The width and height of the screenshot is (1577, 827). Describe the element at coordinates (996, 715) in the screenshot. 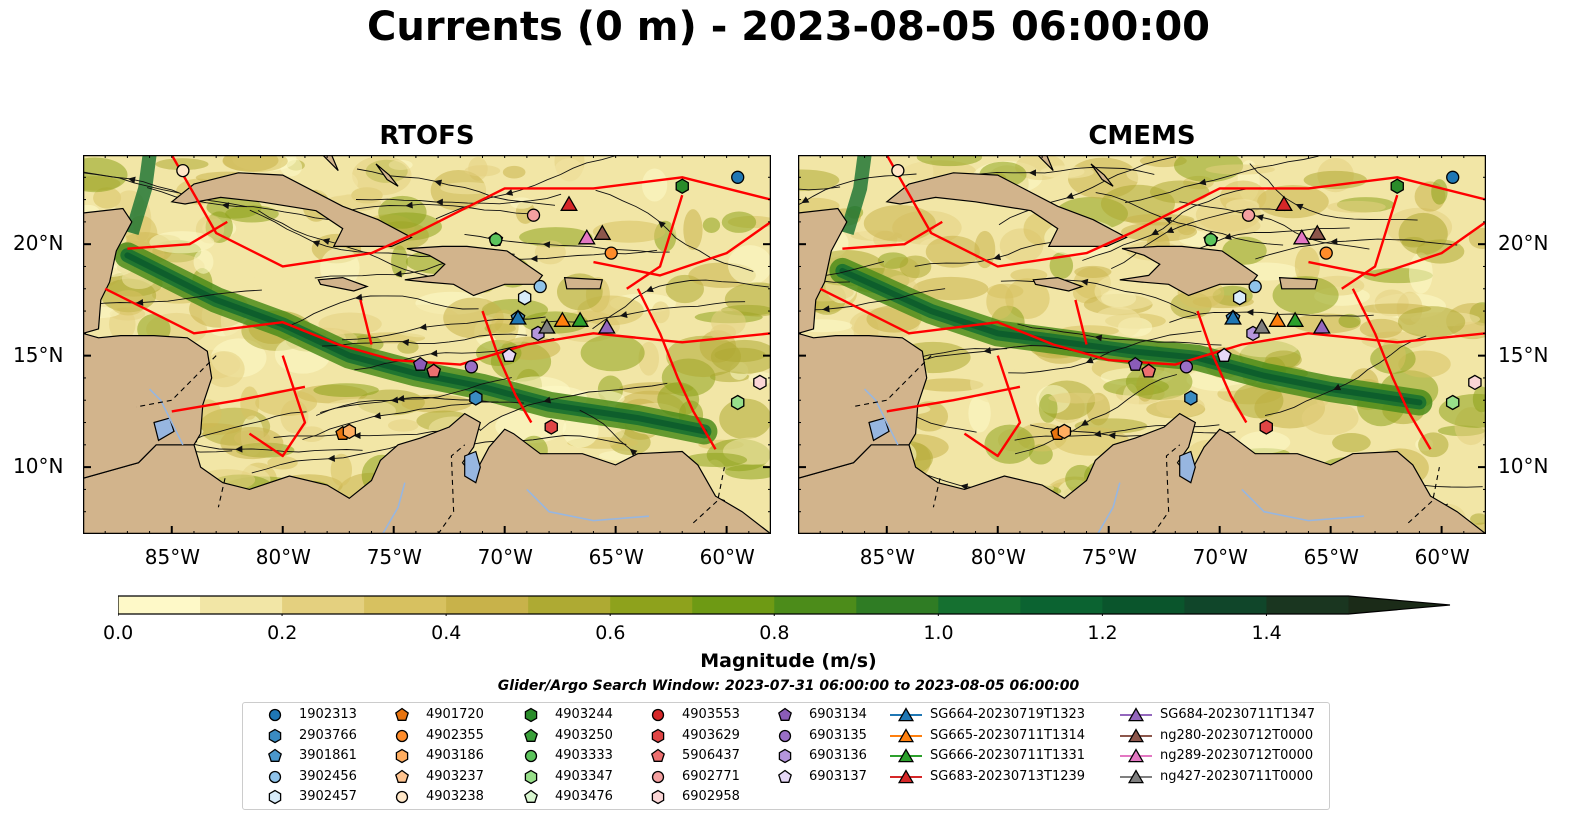

I see `legend-item: SG664-20230719T1323` at that location.